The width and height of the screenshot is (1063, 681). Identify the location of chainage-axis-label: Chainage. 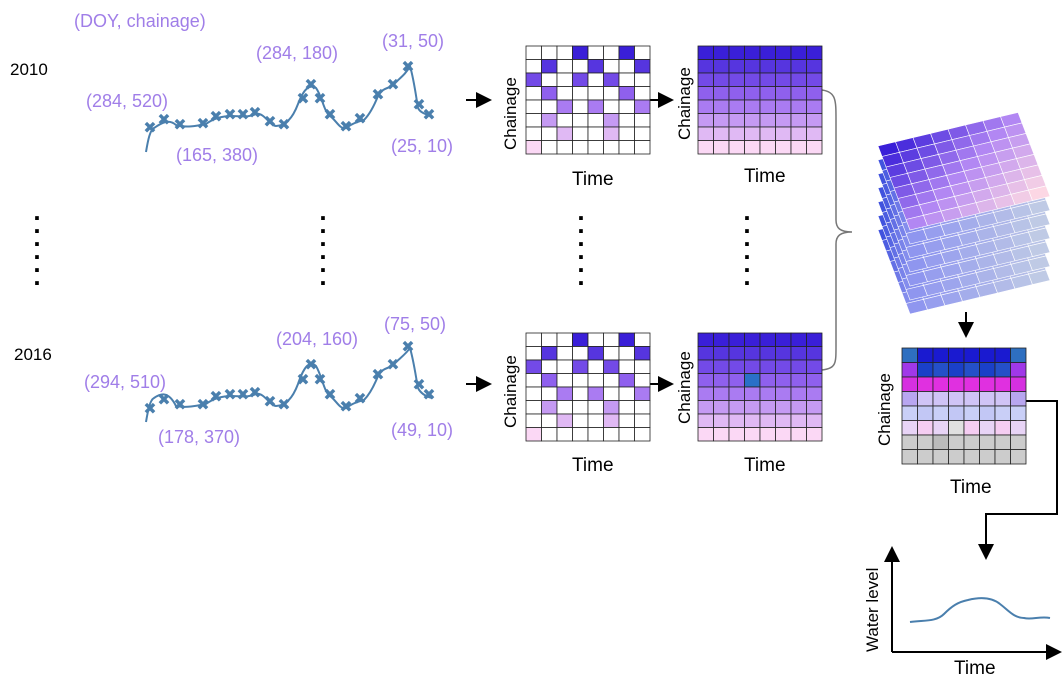
(884, 409).